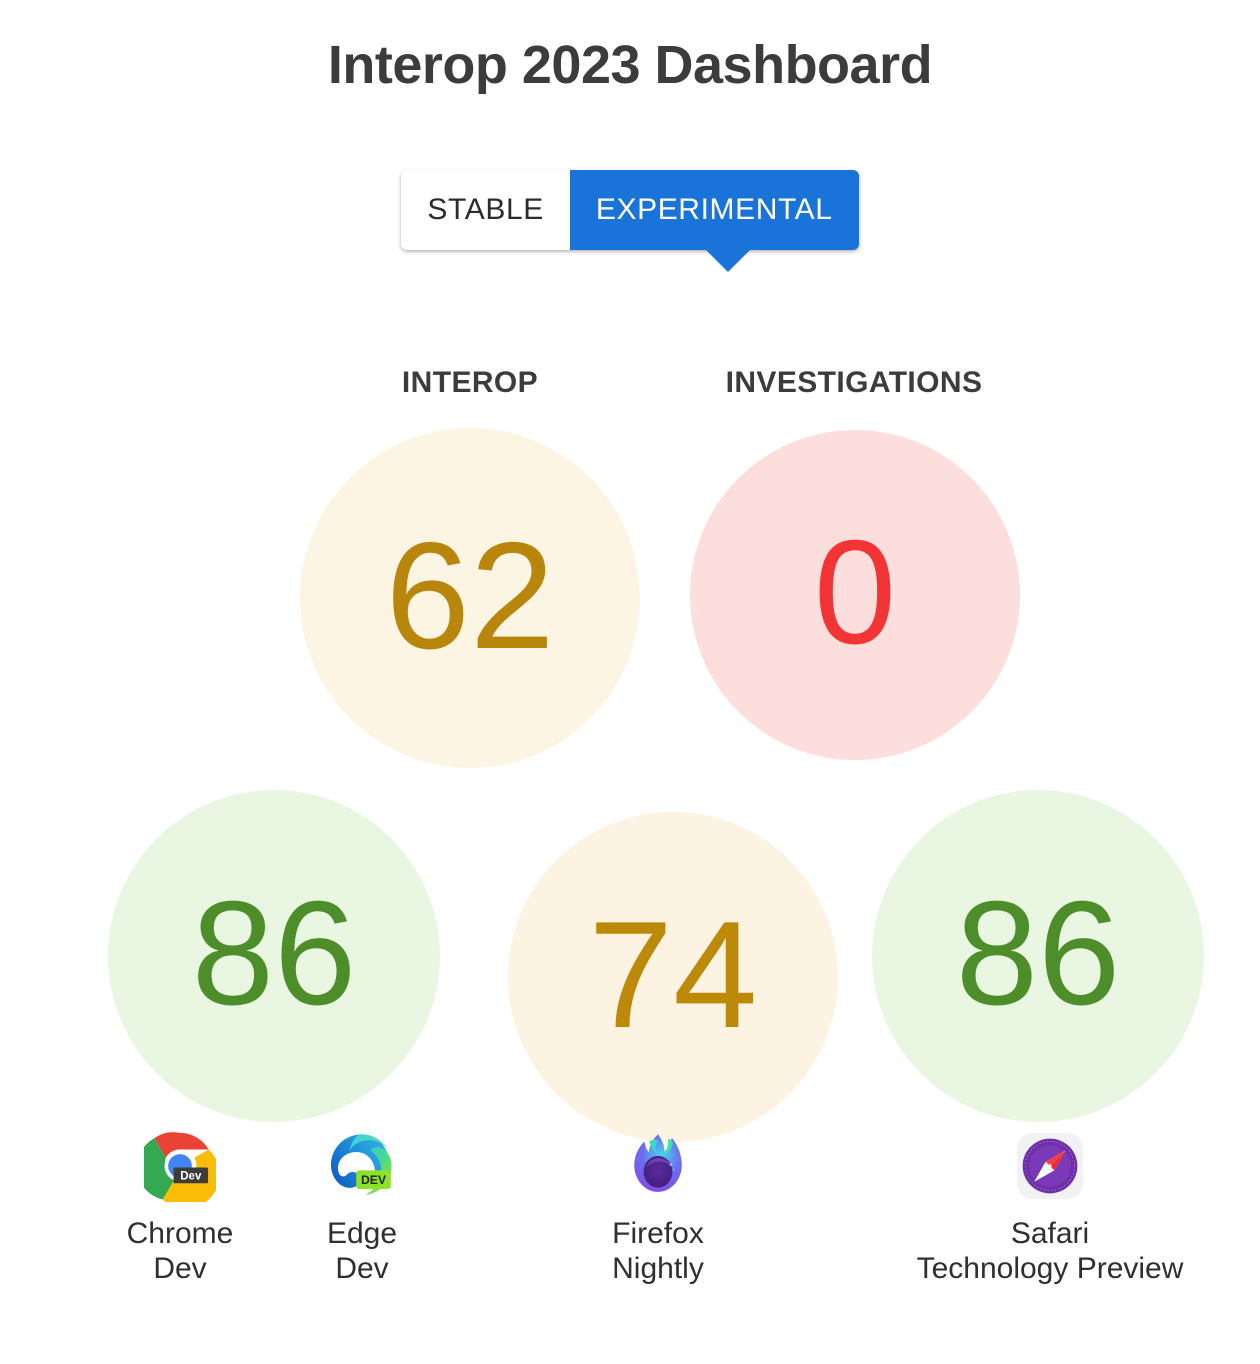 The width and height of the screenshot is (1260, 1364). I want to click on toggle-experimental: EXPERIMENTAL, so click(714, 210).